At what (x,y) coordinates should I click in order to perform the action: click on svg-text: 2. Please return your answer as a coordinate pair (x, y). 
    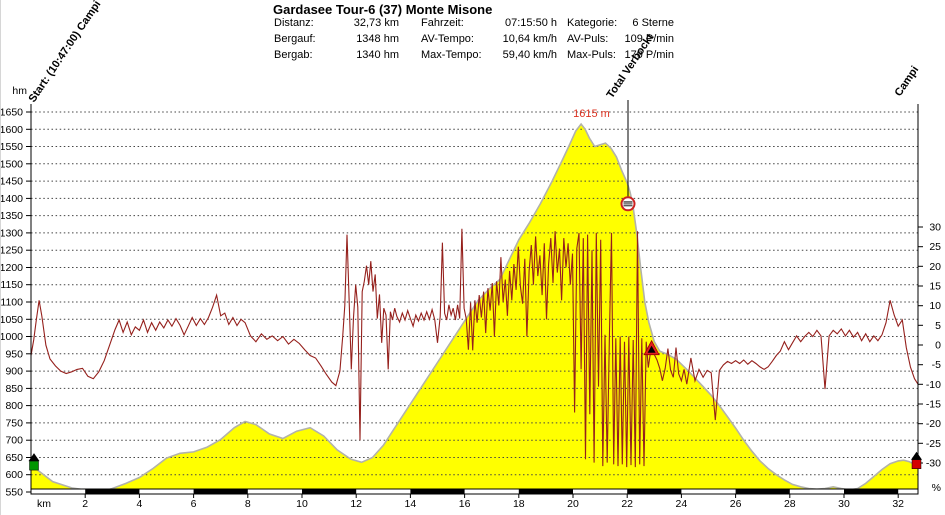
    Looking at the image, I should click on (85, 504).